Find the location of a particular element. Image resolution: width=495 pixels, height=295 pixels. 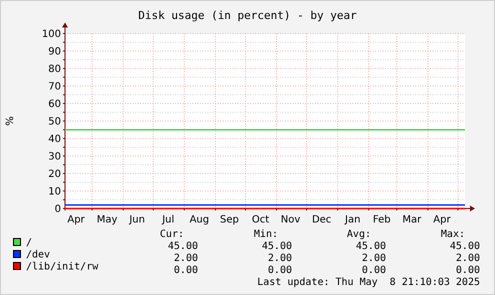

y-tick-label: 0 is located at coordinates (57, 209).